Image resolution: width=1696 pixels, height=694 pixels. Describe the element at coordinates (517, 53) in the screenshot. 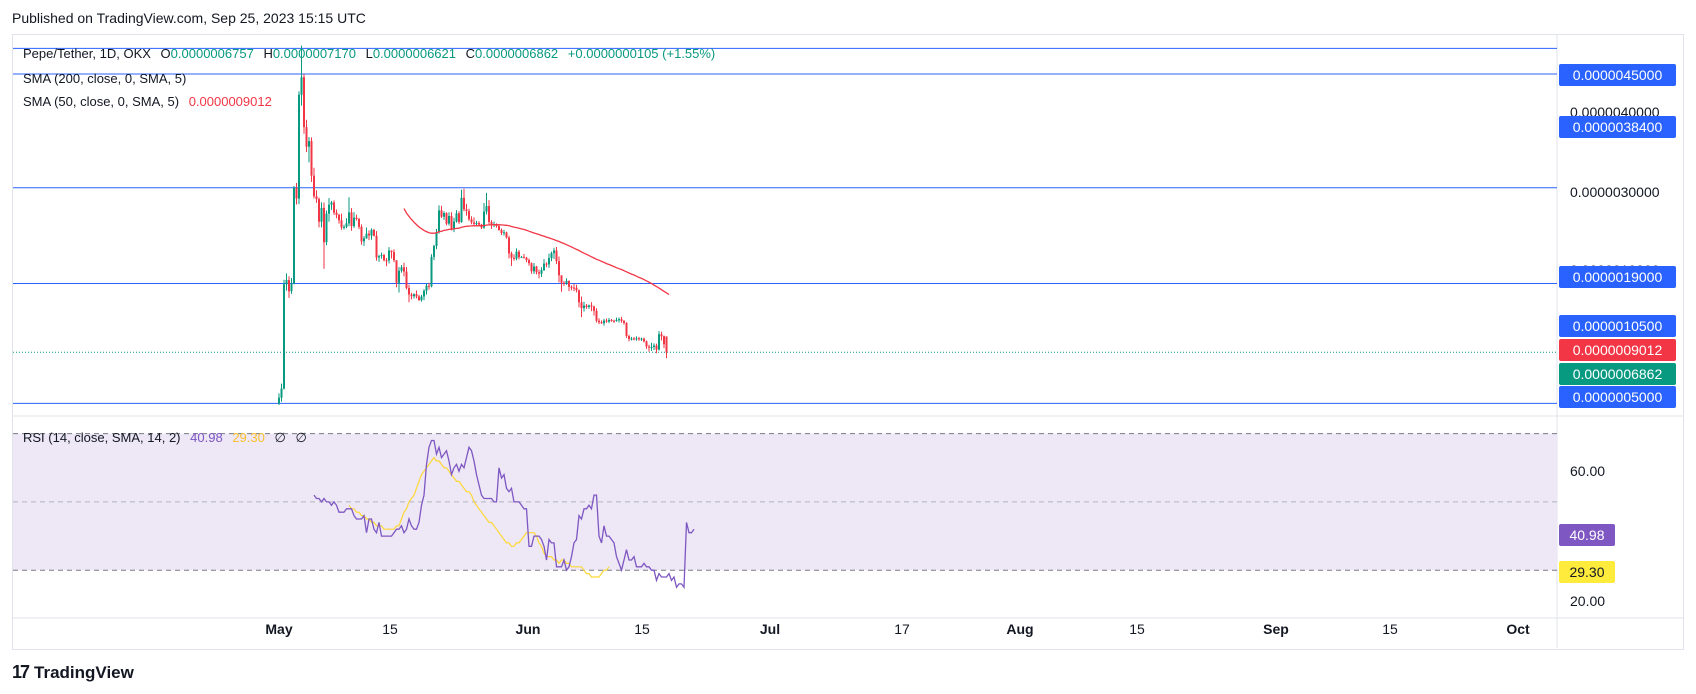

I see `close-value: 0.0000006862` at that location.